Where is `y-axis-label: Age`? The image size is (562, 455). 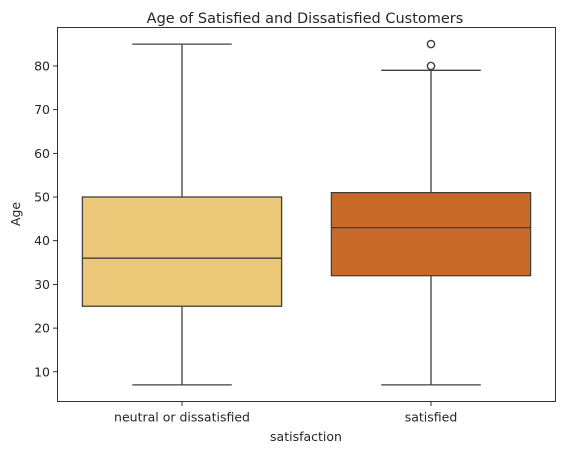
y-axis-label: Age is located at coordinates (15, 214).